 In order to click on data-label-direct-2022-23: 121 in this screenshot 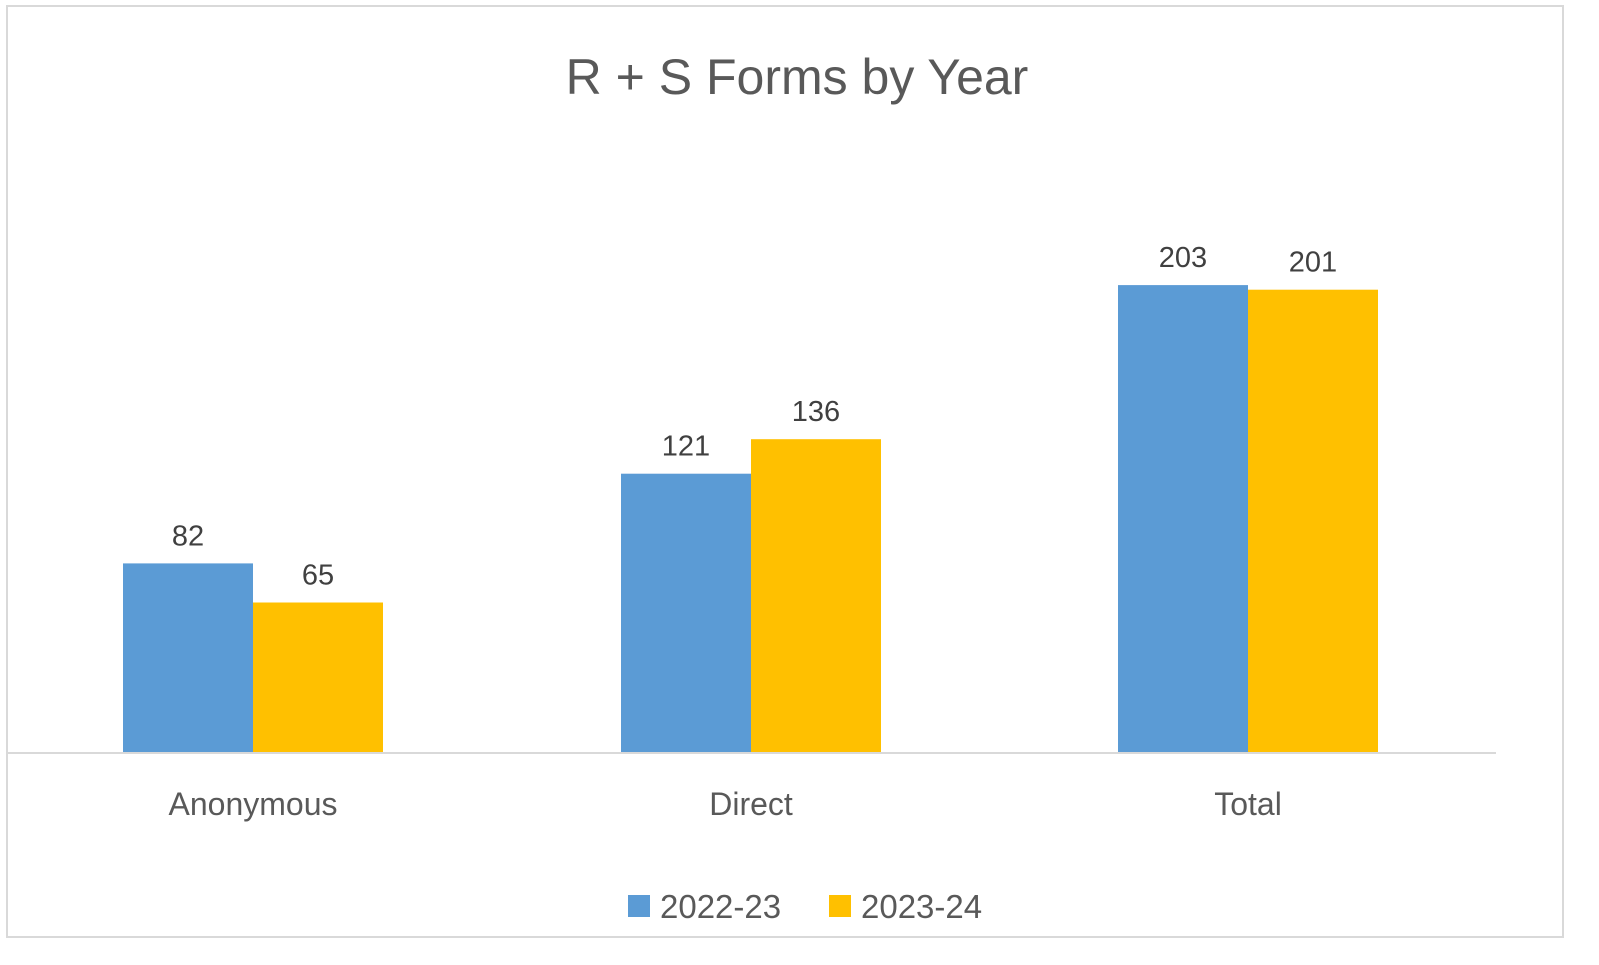, I will do `click(686, 447)`.